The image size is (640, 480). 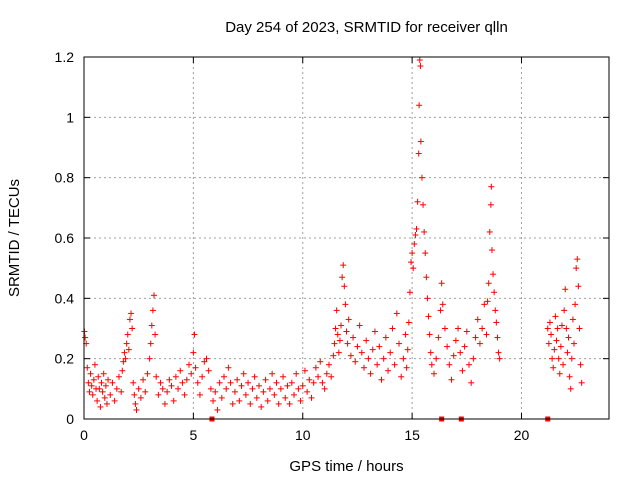 What do you see at coordinates (65, 359) in the screenshot?
I see `y-tick-label: 0.2` at bounding box center [65, 359].